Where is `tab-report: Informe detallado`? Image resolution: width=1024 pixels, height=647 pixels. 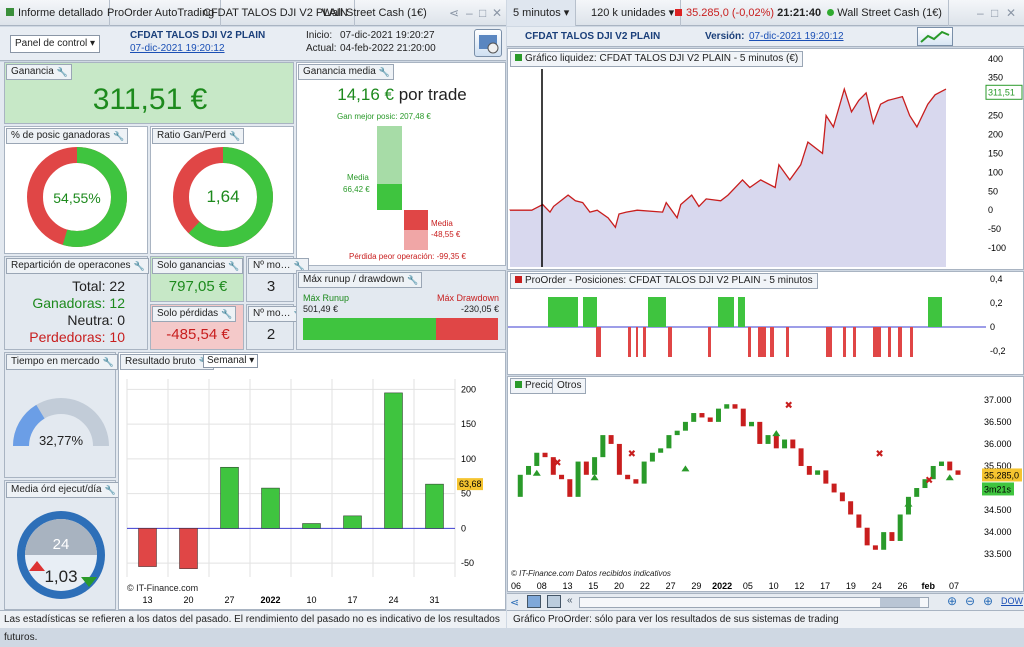
tab-report: Informe detallado is located at coordinates (55, 13).